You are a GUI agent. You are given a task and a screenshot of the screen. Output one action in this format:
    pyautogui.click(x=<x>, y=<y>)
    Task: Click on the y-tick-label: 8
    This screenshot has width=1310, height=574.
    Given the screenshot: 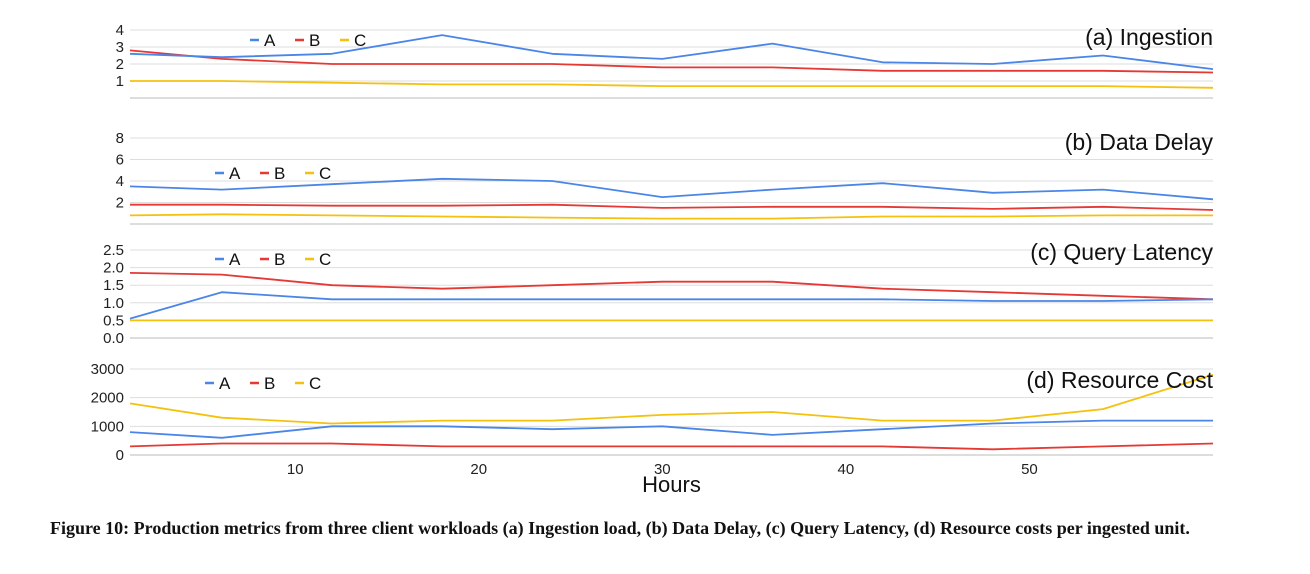 What is the action you would take?
    pyautogui.click(x=120, y=138)
    